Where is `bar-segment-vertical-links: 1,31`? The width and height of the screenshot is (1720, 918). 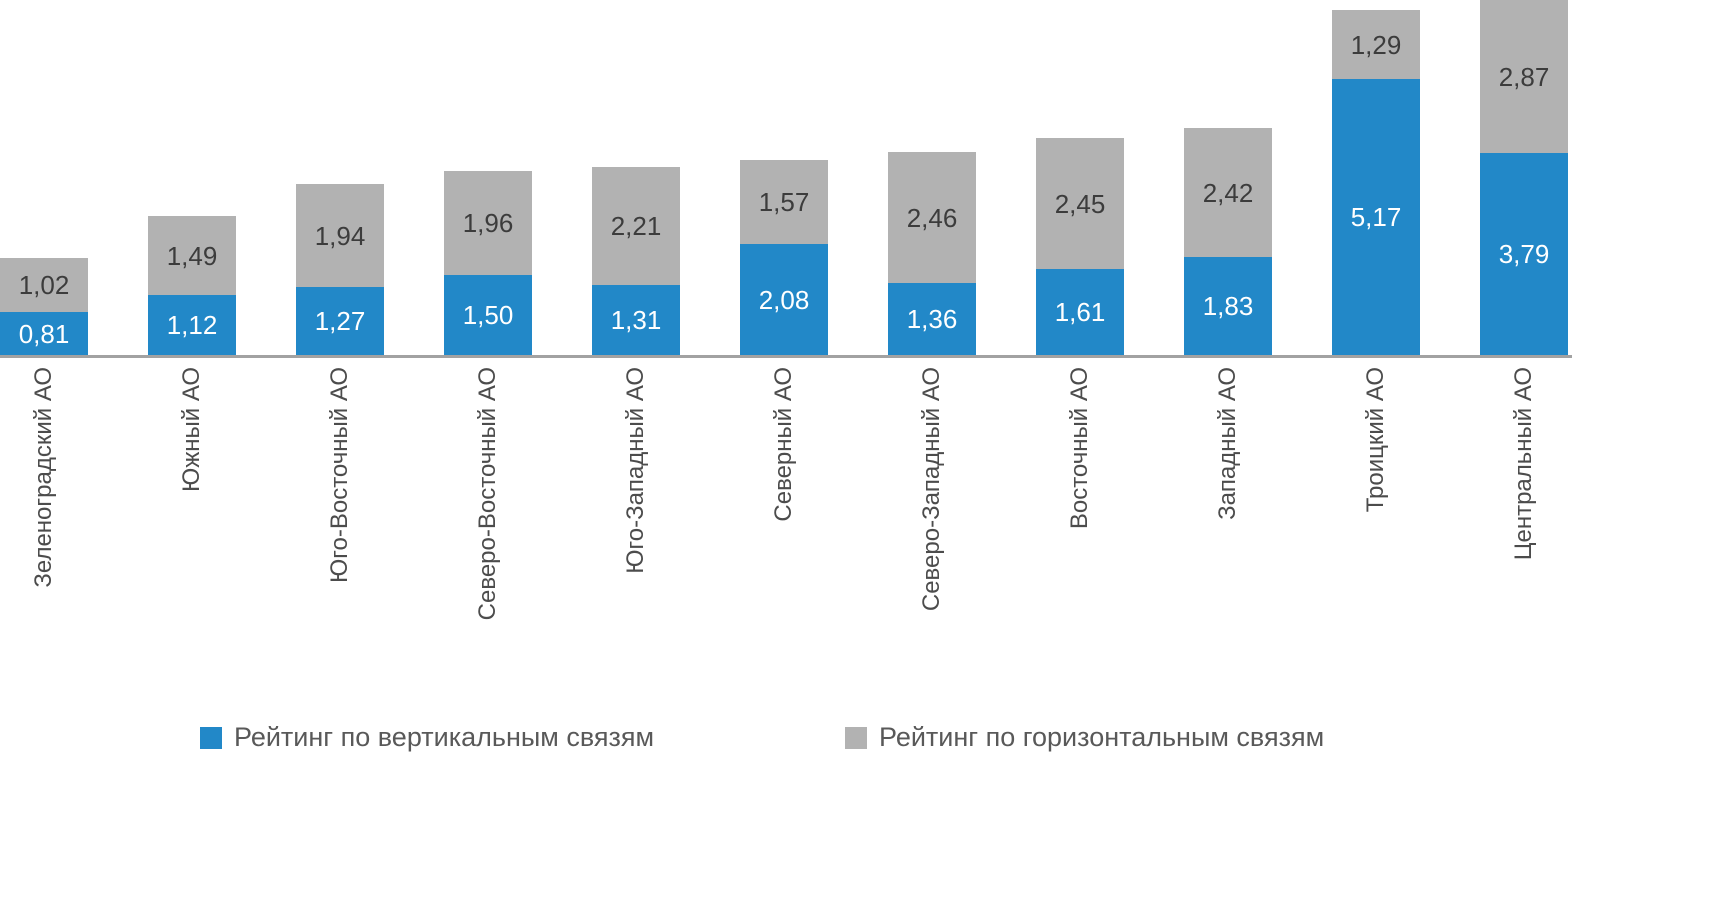
bar-segment-vertical-links: 1,31 is located at coordinates (636, 320).